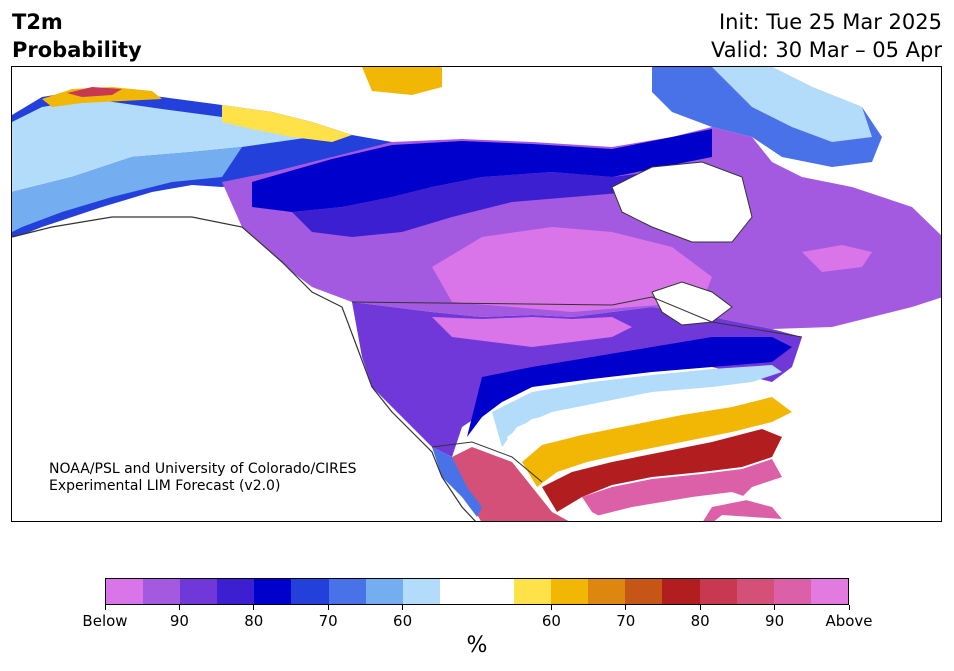 Image resolution: width=954 pixels, height=671 pixels. Describe the element at coordinates (861, 414) in the screenshot. I see `atlantic-ocean` at that location.